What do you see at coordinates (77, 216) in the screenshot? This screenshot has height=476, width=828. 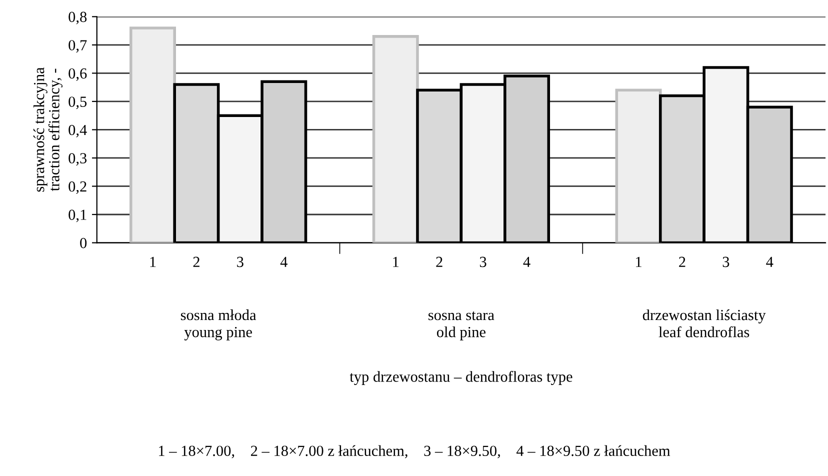 I see `y-tick-label: 0,1` at bounding box center [77, 216].